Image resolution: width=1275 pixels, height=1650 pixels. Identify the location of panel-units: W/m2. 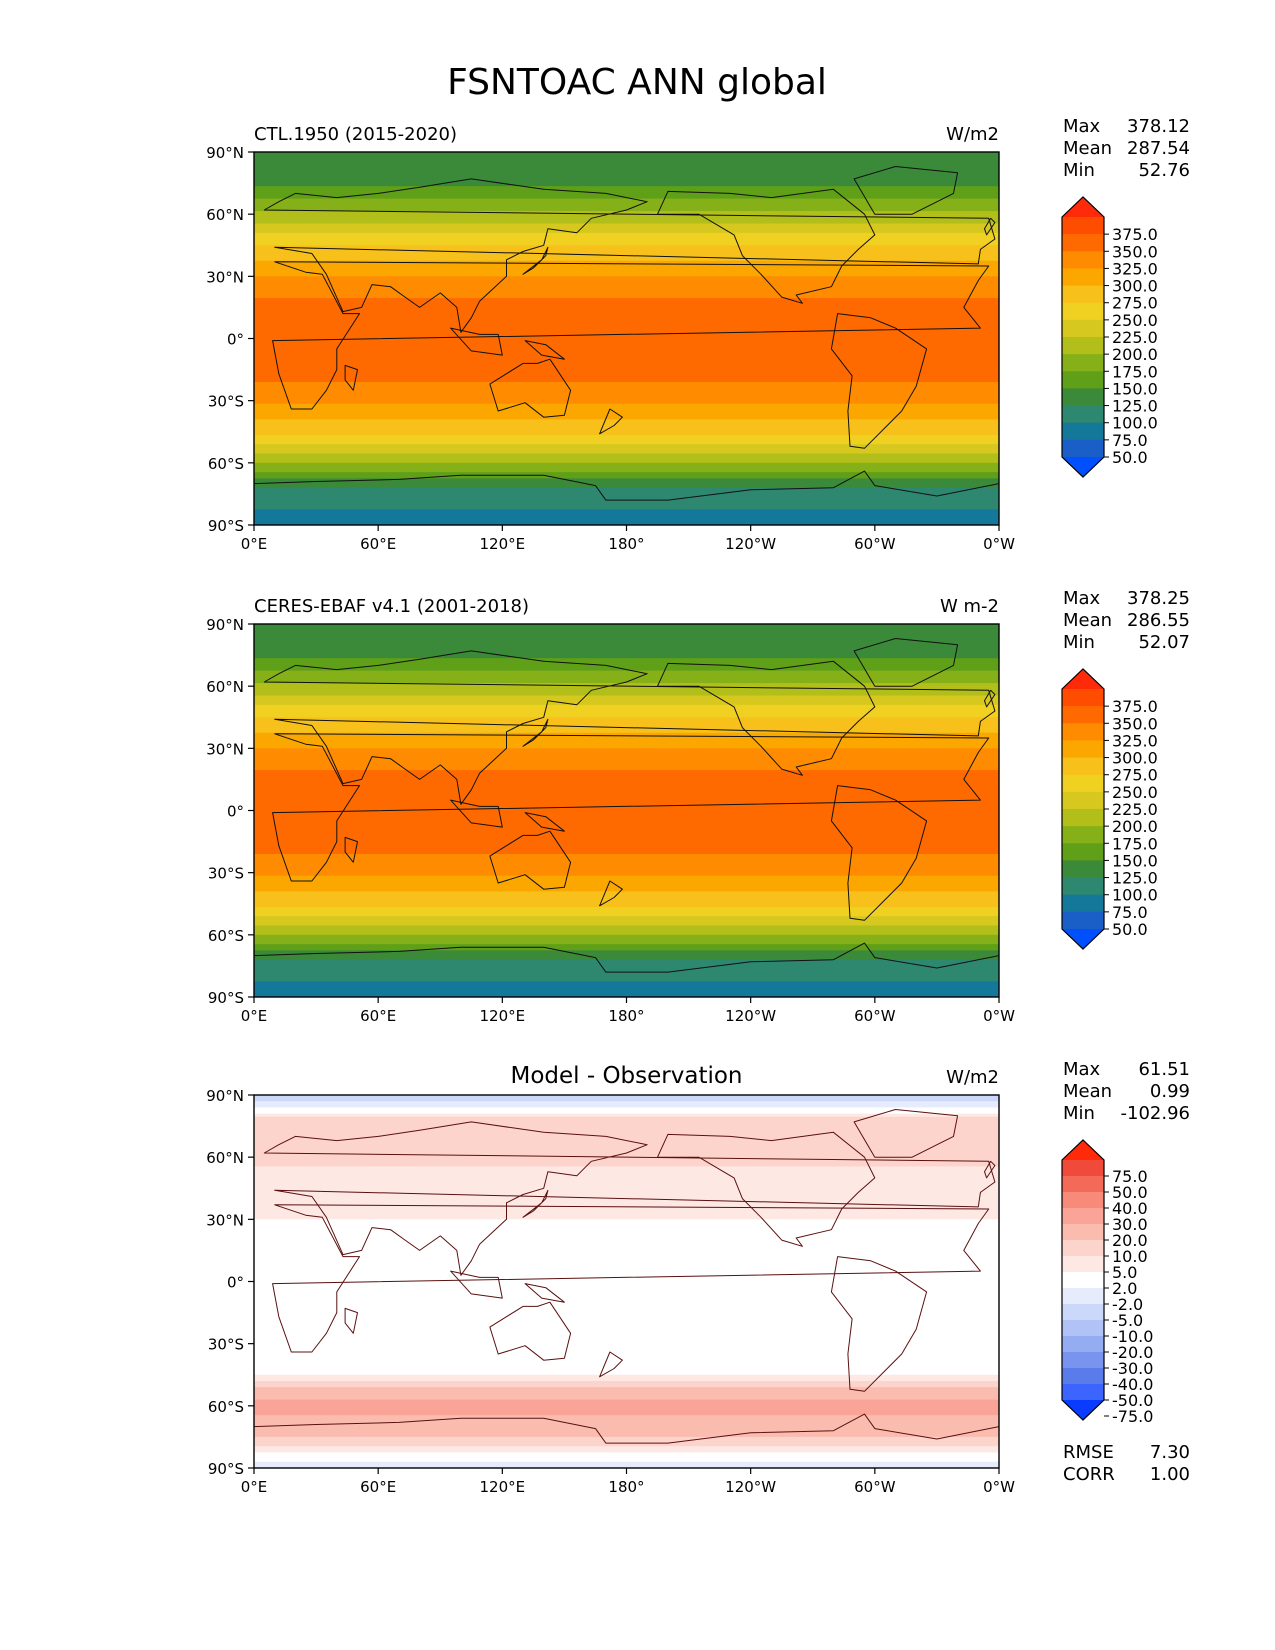
(972, 1077).